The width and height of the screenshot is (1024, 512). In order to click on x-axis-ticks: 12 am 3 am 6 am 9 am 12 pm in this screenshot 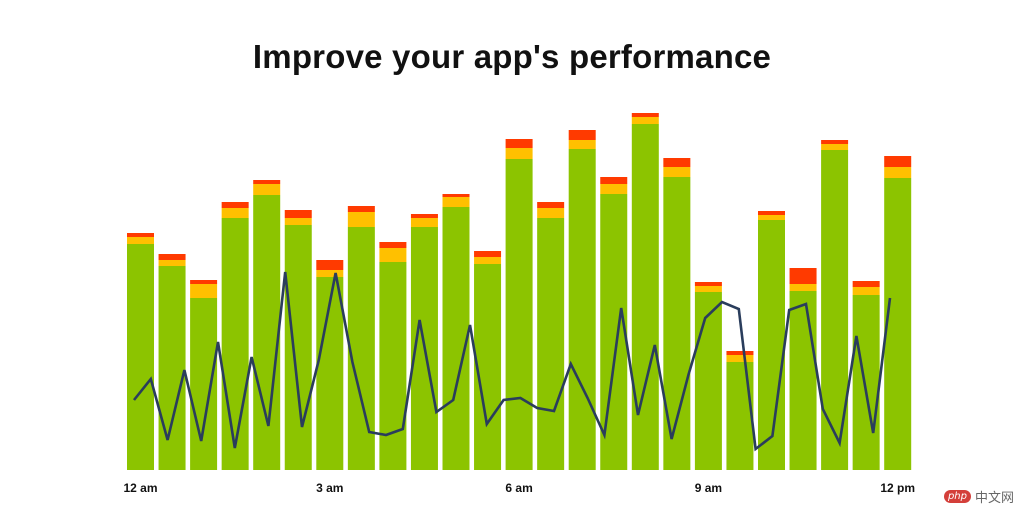, I will do `click(519, 488)`.